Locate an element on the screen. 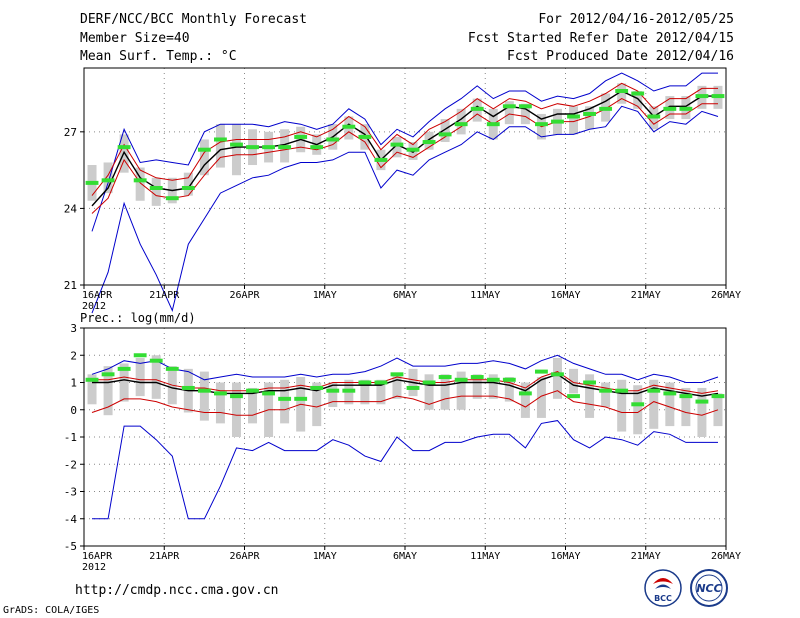  y-tick-label: 1 is located at coordinates (73, 383).